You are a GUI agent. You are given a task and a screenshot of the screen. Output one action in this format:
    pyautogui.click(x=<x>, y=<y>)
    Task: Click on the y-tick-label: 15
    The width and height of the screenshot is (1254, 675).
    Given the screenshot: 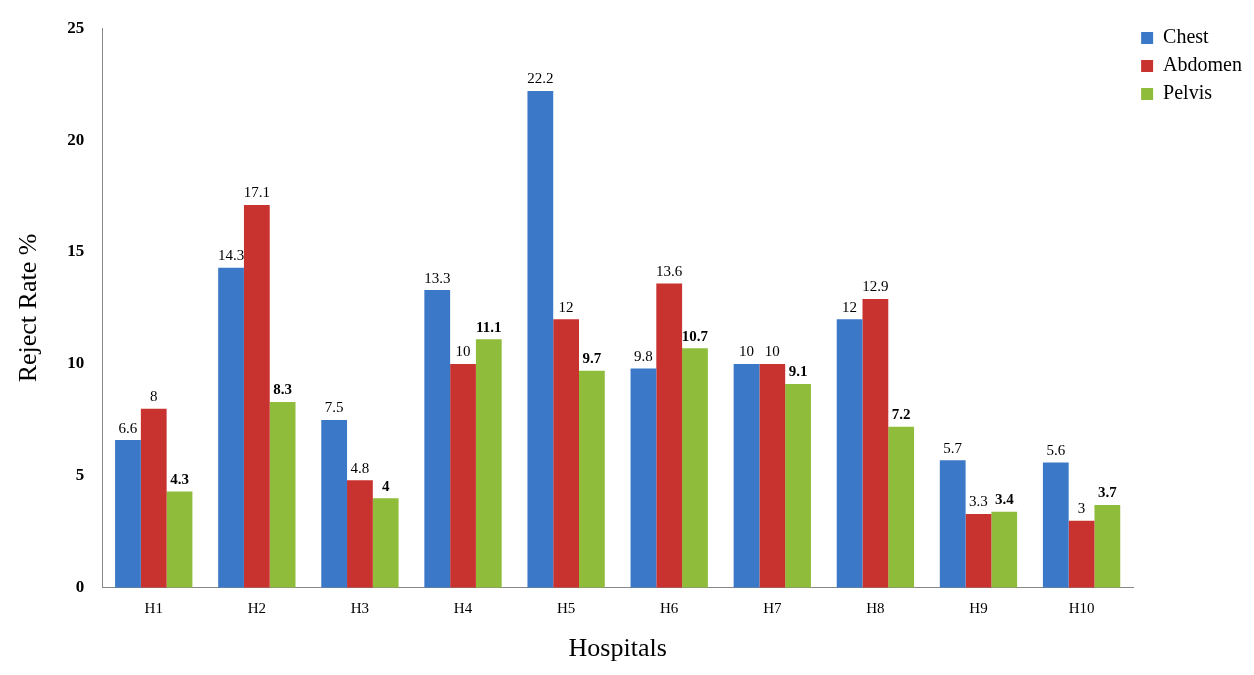 What is the action you would take?
    pyautogui.click(x=76, y=251)
    